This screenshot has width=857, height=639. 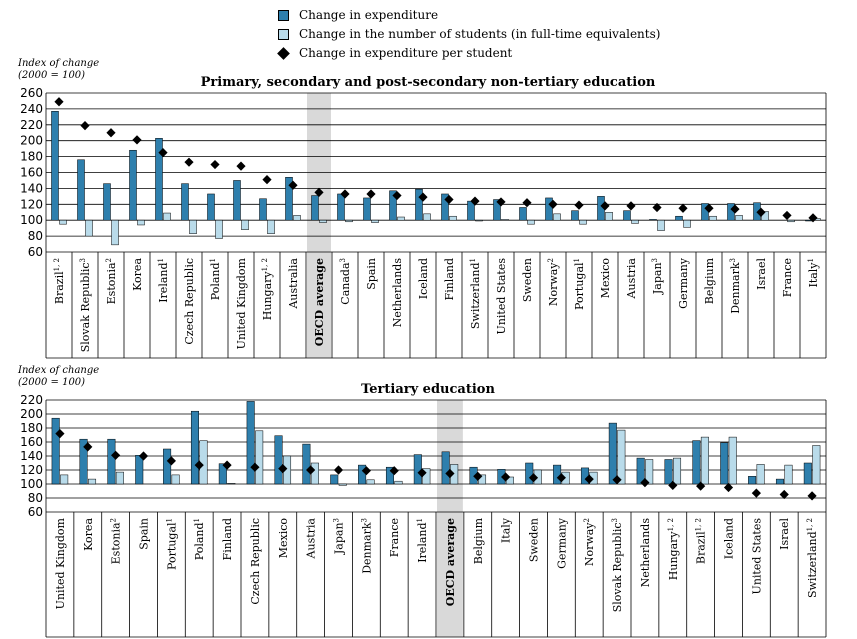 I want to click on marker-per-student-canada, so click(x=345, y=194).